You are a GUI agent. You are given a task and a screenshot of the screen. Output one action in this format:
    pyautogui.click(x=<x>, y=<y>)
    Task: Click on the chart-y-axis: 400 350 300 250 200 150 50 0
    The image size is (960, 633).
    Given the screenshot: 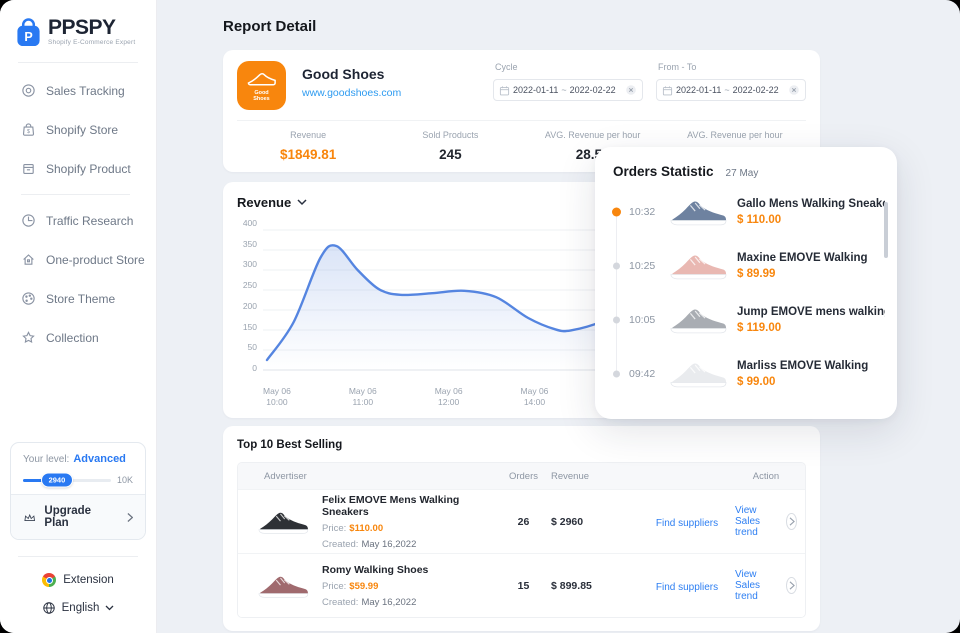 What is the action you would take?
    pyautogui.click(x=249, y=295)
    